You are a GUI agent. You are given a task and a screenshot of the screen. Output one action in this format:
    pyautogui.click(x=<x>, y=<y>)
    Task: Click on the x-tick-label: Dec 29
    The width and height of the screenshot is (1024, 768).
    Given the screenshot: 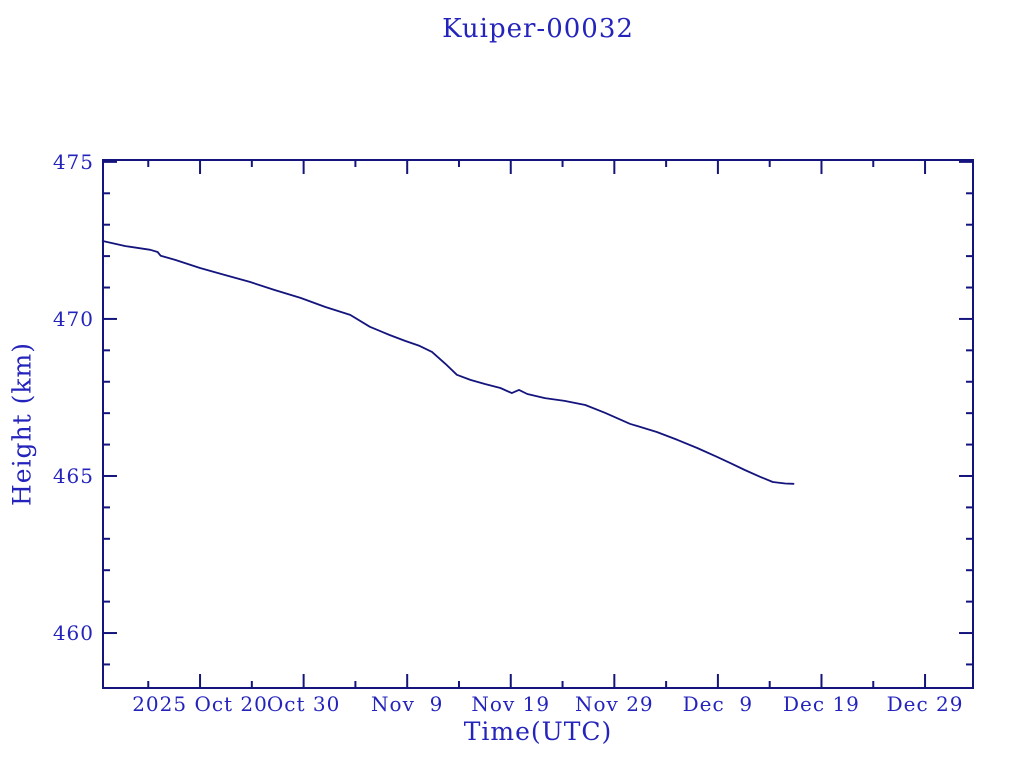 What is the action you would take?
    pyautogui.click(x=925, y=704)
    